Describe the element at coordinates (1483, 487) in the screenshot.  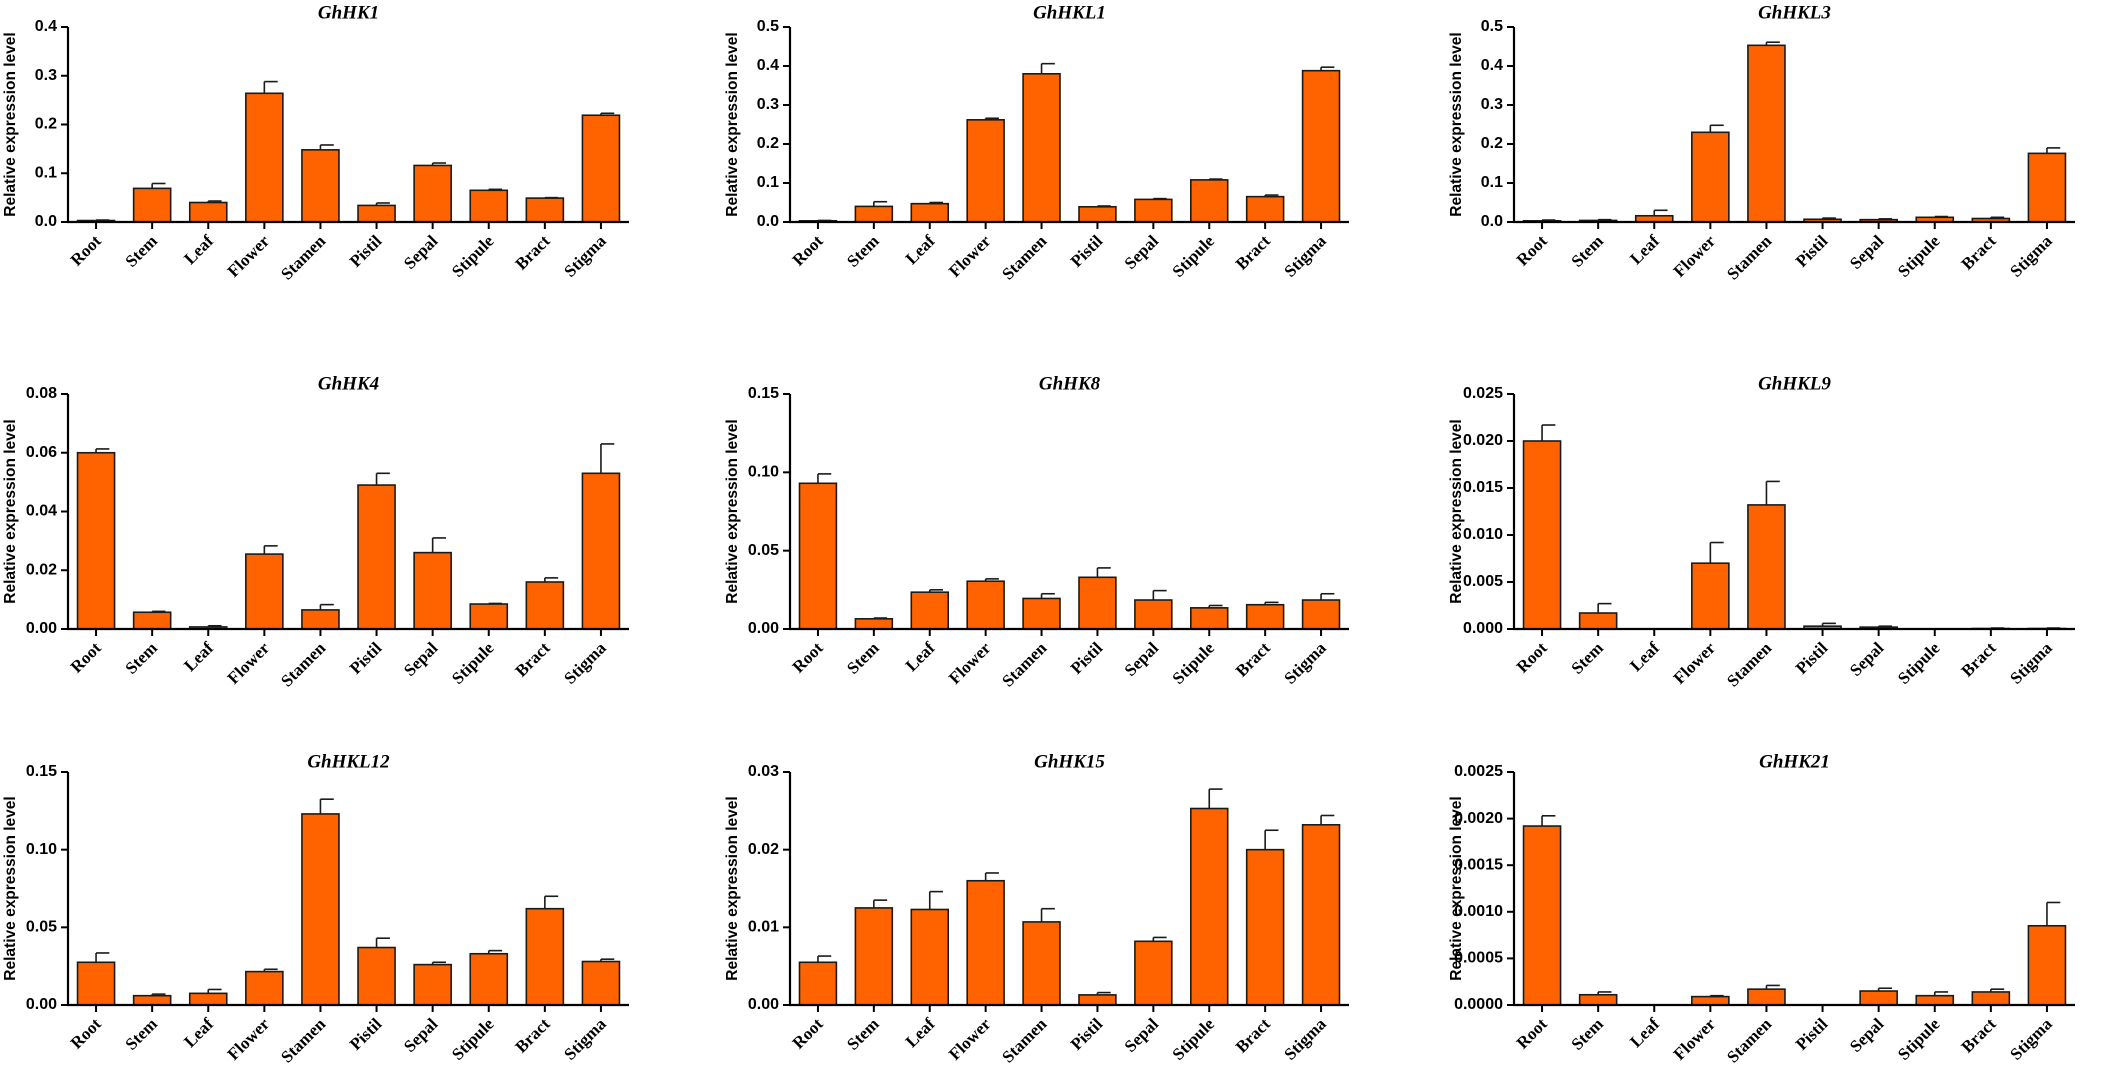
I see `y-tick-label: 0.015` at that location.